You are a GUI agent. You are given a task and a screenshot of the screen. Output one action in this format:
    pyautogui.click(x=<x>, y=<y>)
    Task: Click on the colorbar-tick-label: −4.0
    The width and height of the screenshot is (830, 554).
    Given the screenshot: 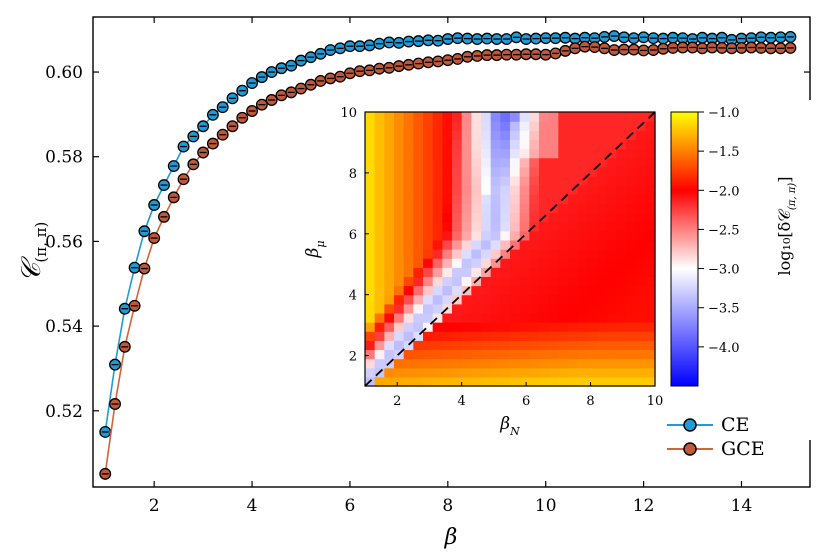 What is the action you would take?
    pyautogui.click(x=724, y=348)
    